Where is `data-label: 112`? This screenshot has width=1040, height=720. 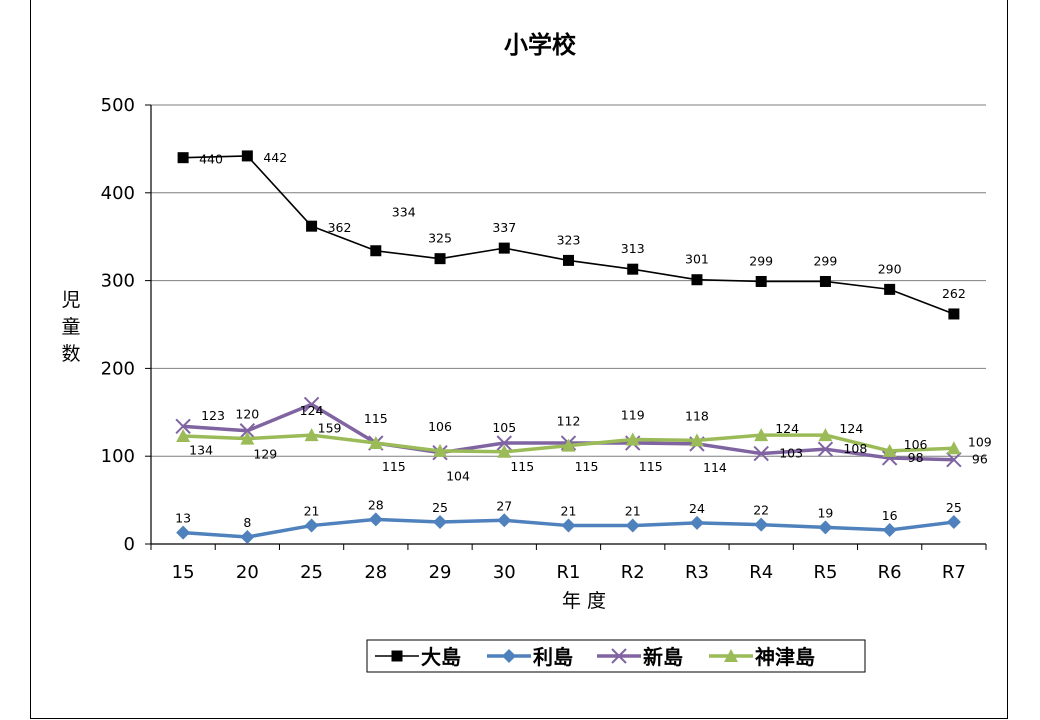
data-label: 112 is located at coordinates (569, 421).